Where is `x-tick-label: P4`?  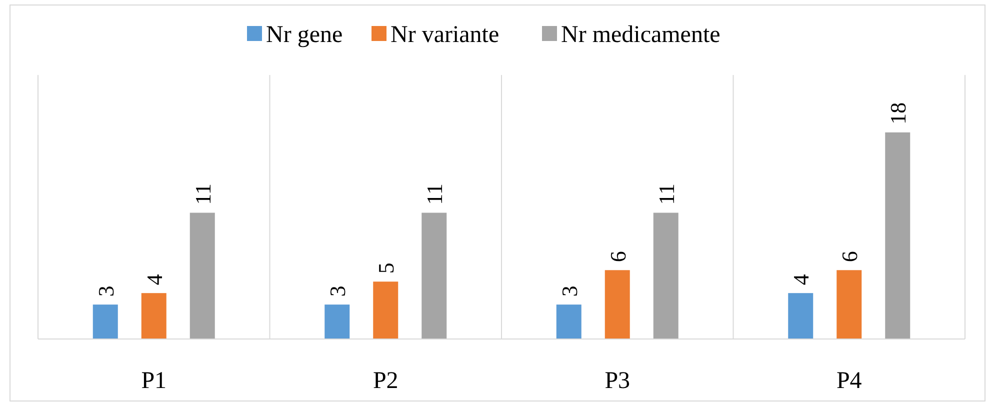
x-tick-label: P4 is located at coordinates (849, 381).